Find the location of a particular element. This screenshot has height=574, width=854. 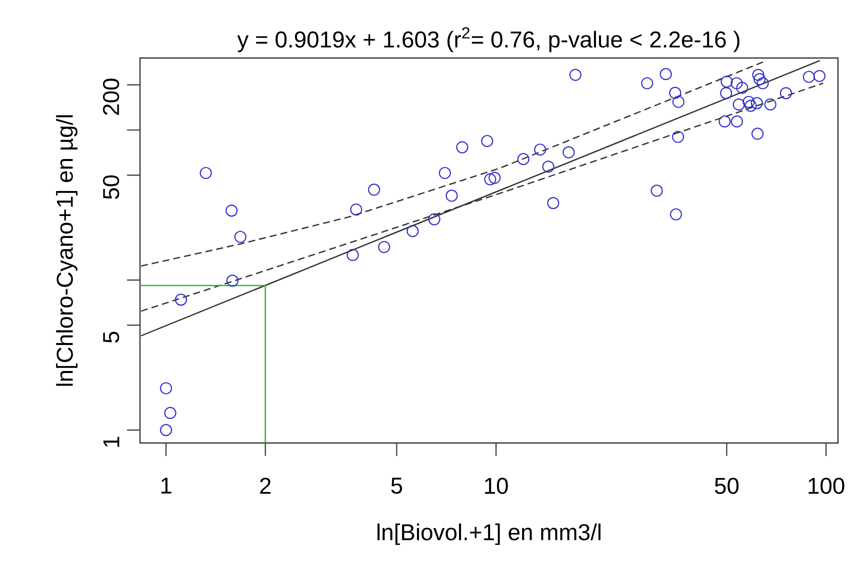

y-tick-label: 1 is located at coordinates (111, 441).